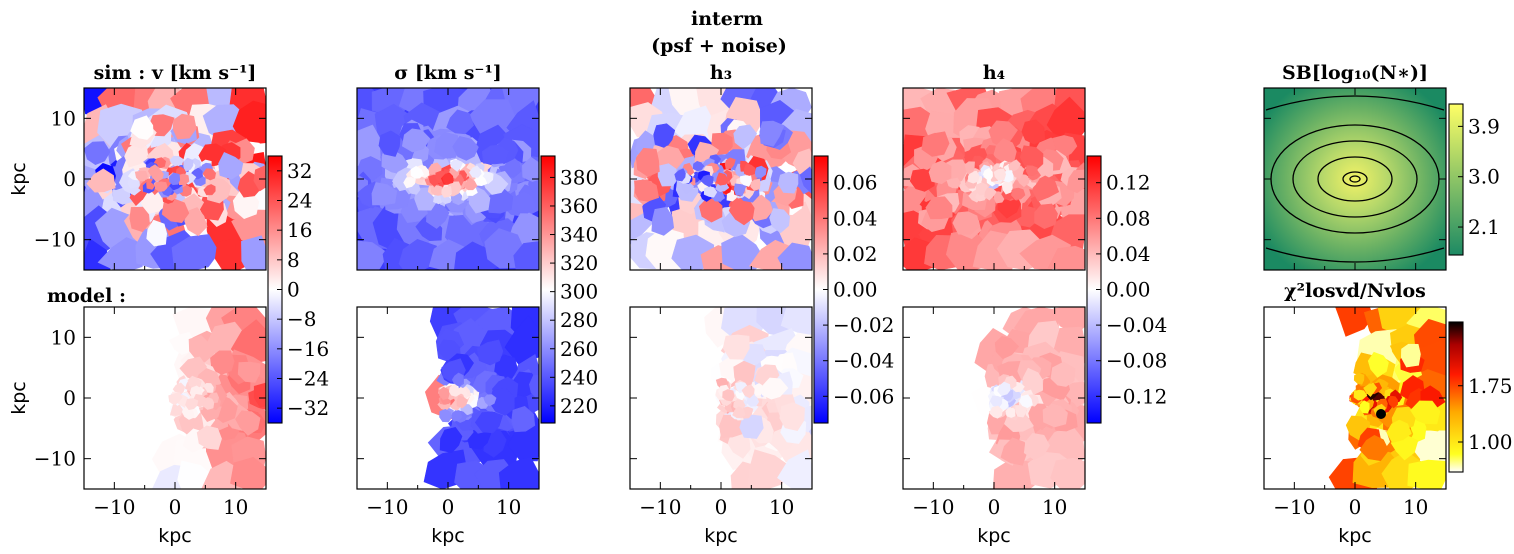 This screenshot has height=554, width=1514. Describe the element at coordinates (994, 398) in the screenshot. I see `panel-model-h4` at that location.